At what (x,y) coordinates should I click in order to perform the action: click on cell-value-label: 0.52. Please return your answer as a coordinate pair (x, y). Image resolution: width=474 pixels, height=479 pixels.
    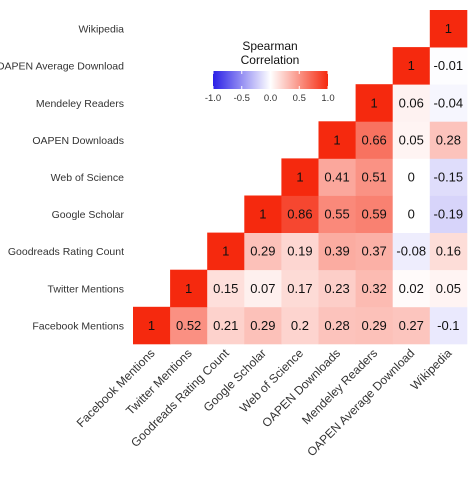
    Looking at the image, I should click on (188, 325).